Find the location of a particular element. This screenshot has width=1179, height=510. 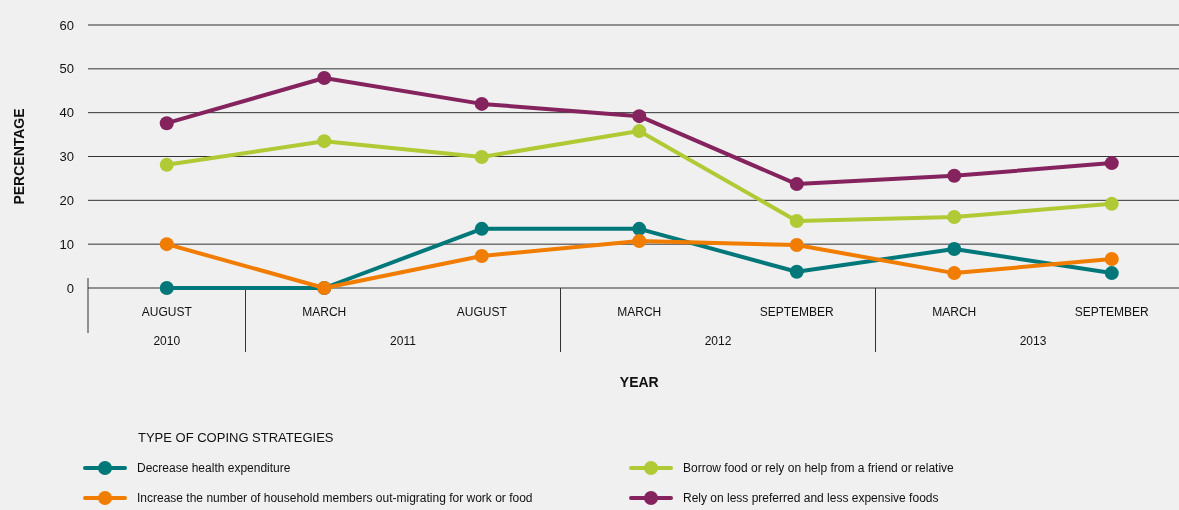

y-tick-label: 60 is located at coordinates (66, 25).